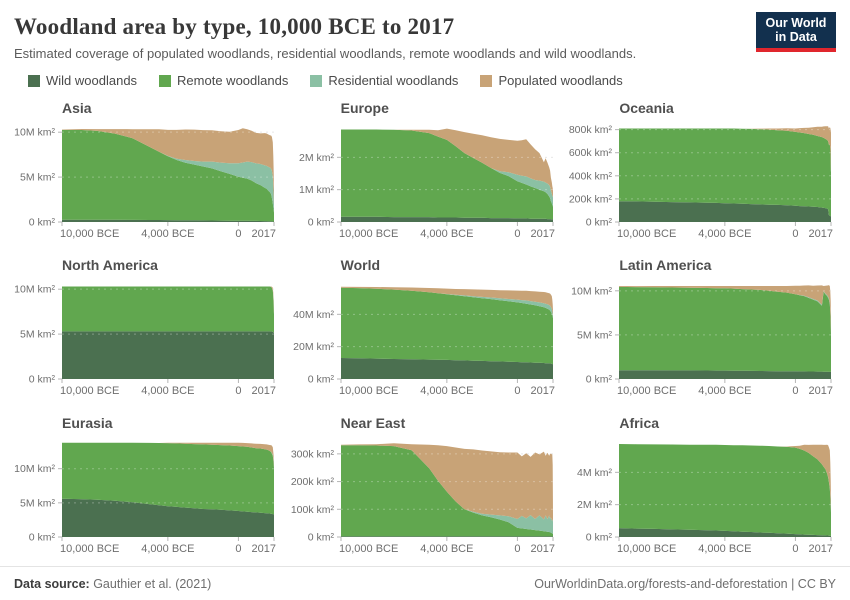  What do you see at coordinates (168, 454) in the screenshot?
I see `area-eurasia-populated` at bounding box center [168, 454].